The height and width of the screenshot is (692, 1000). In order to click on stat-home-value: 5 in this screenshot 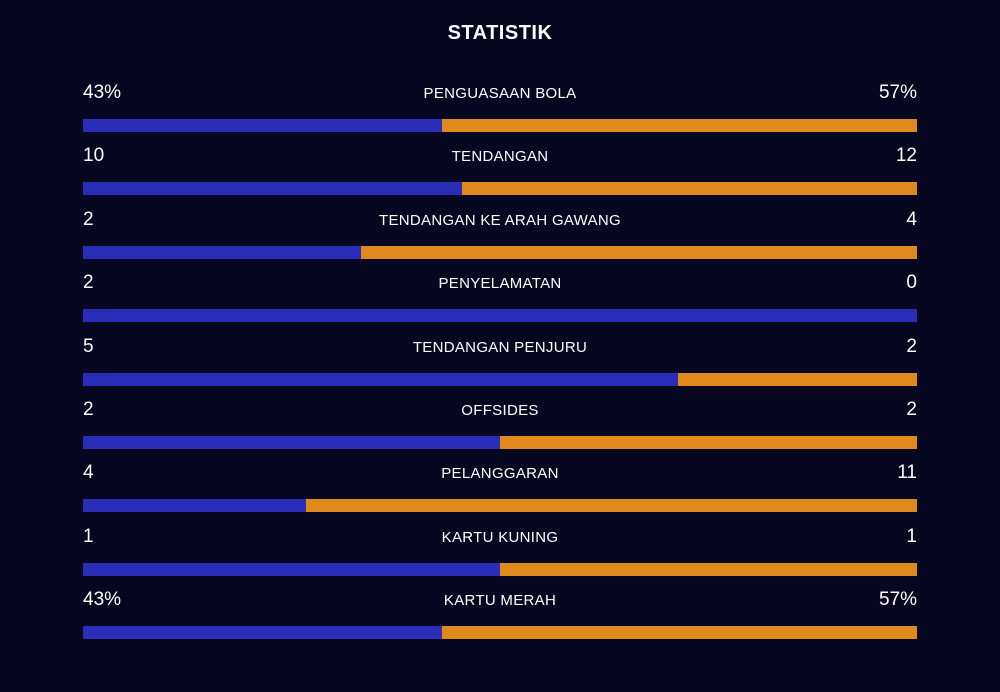, I will do `click(88, 346)`.